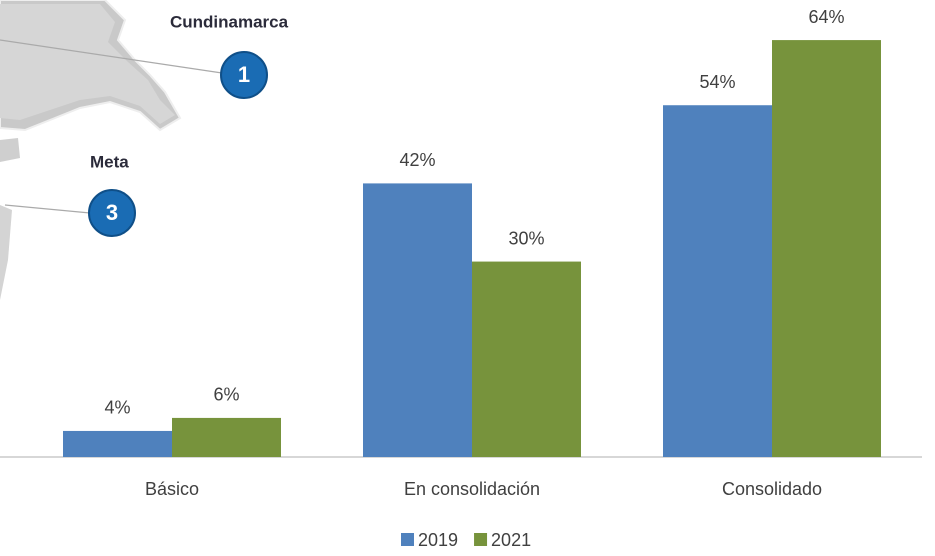 The width and height of the screenshot is (935, 556). Describe the element at coordinates (511, 540) in the screenshot. I see `legend-label: 2021` at that location.